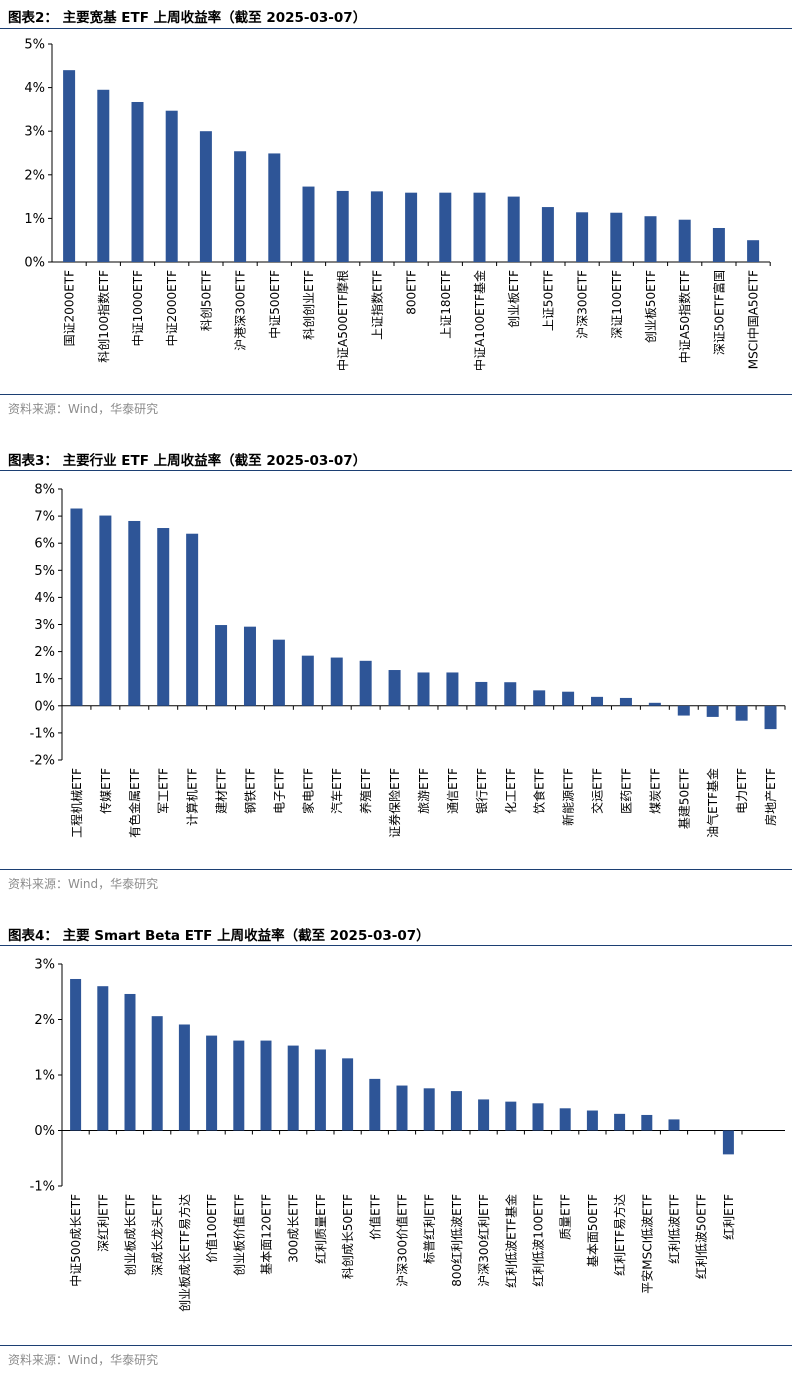 Image resolution: width=799 pixels, height=1377 pixels. Describe the element at coordinates (394, 803) in the screenshot. I see `x-tick-label: 证券保险ETF` at that location.